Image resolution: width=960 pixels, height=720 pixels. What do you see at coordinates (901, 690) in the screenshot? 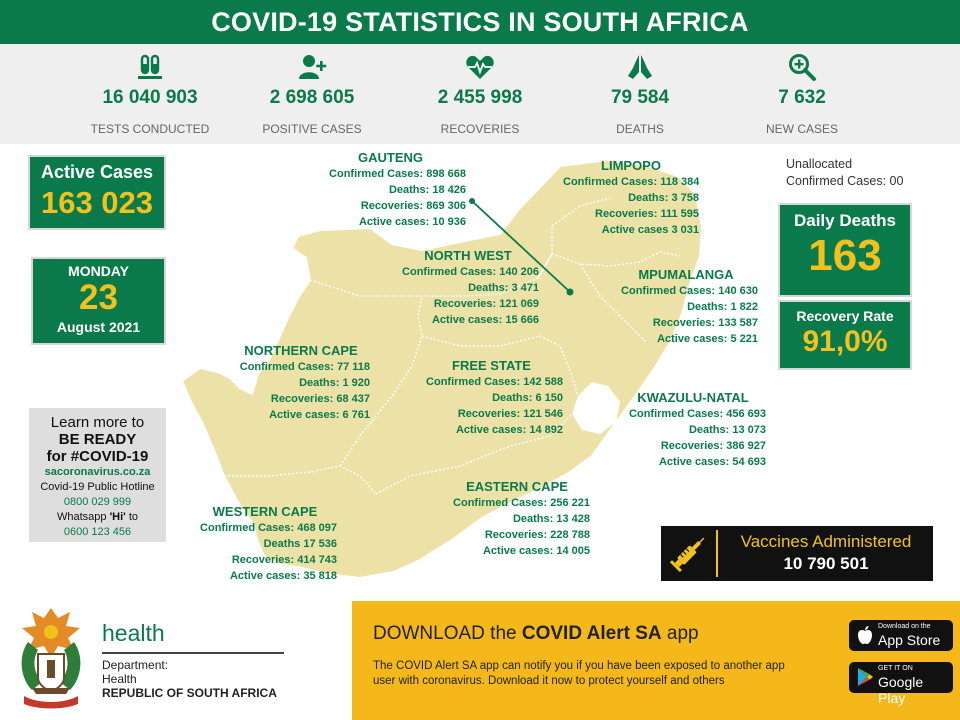
I see `google-play-big: Google Play` at bounding box center [901, 690].